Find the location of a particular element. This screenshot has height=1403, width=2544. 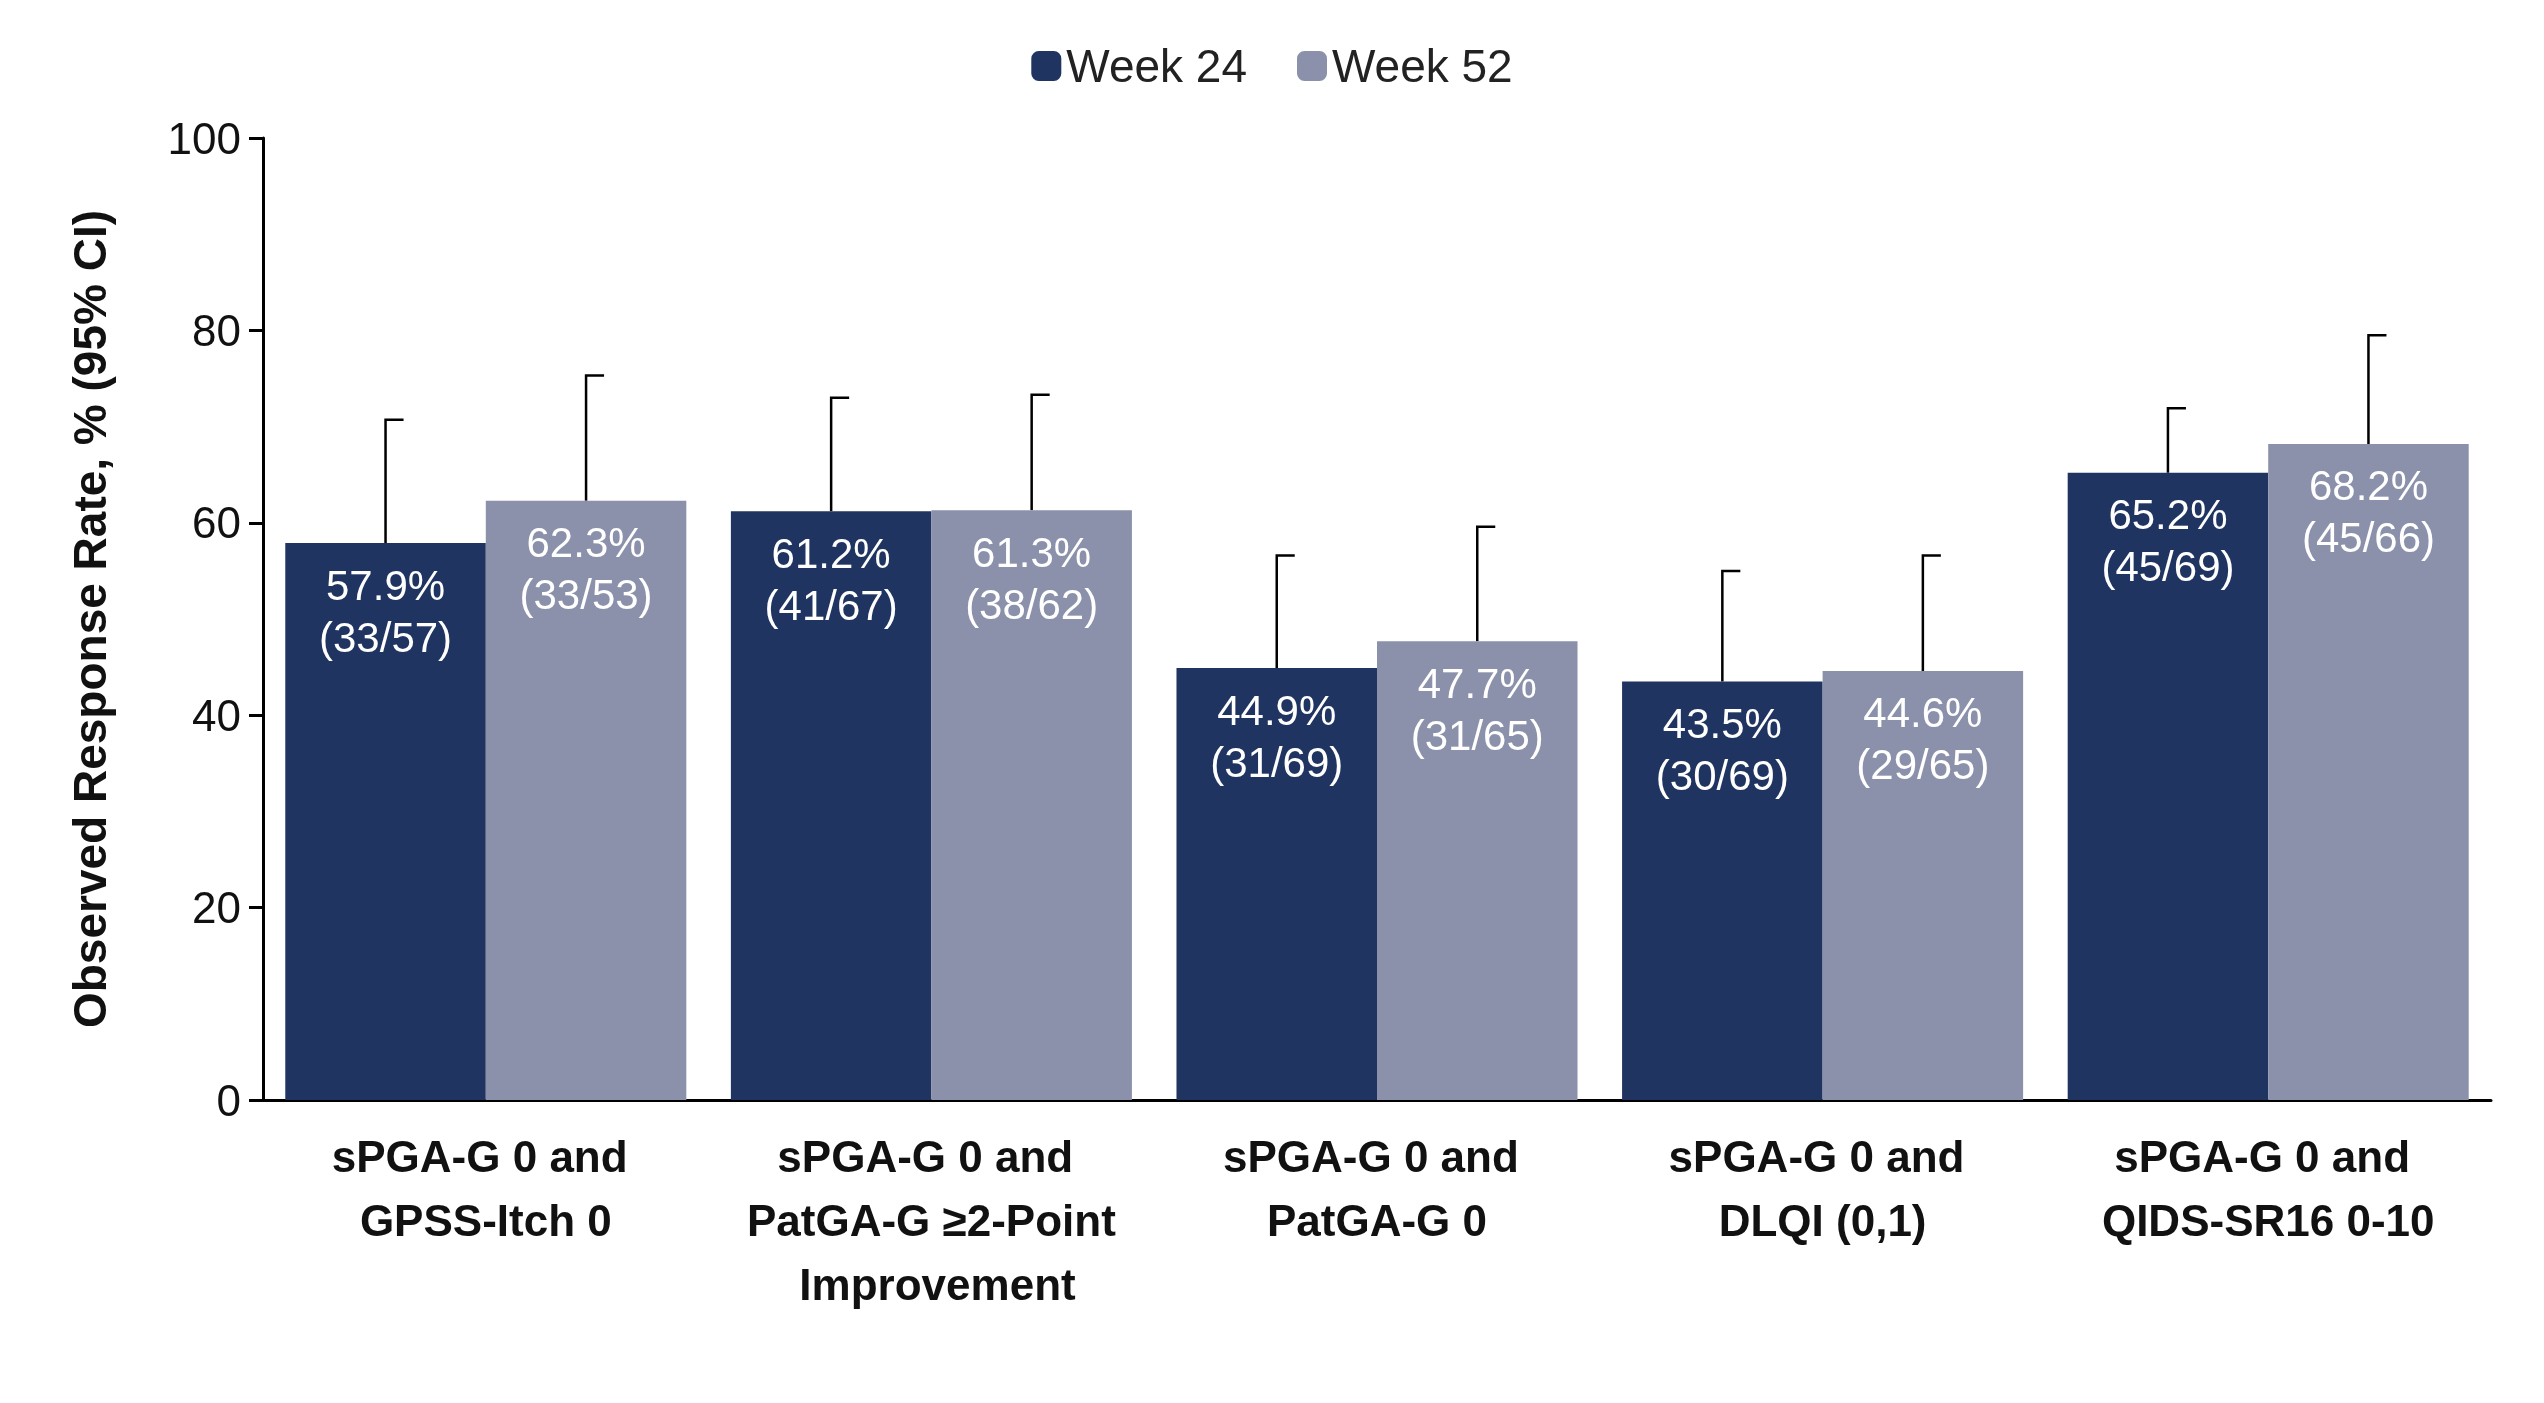

y-tick-label: 60 is located at coordinates (216, 523).